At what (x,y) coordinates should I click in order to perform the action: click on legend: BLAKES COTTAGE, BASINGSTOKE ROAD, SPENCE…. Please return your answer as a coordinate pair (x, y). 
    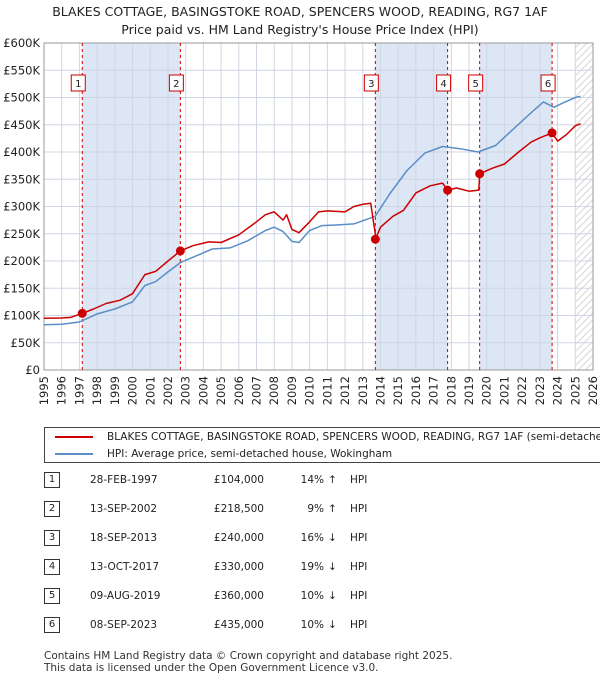
    Looking at the image, I should click on (322, 445).